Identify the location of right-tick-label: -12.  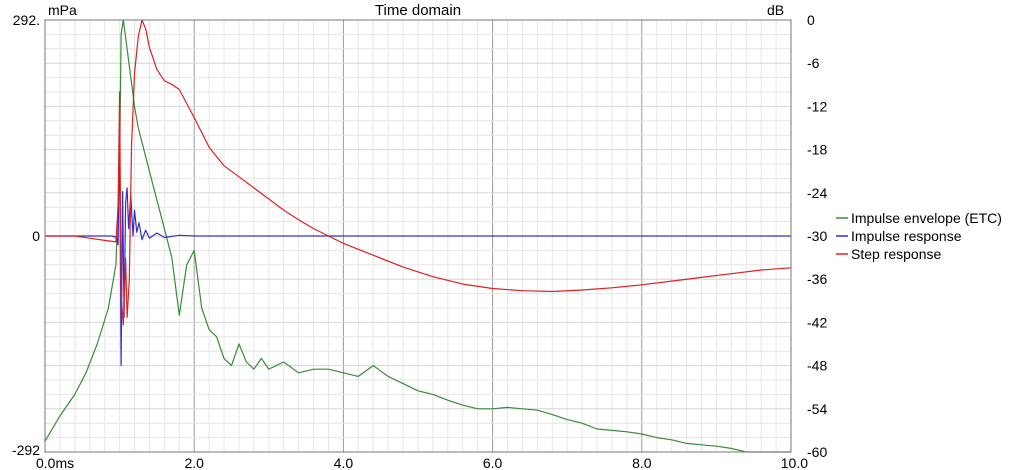
(817, 106).